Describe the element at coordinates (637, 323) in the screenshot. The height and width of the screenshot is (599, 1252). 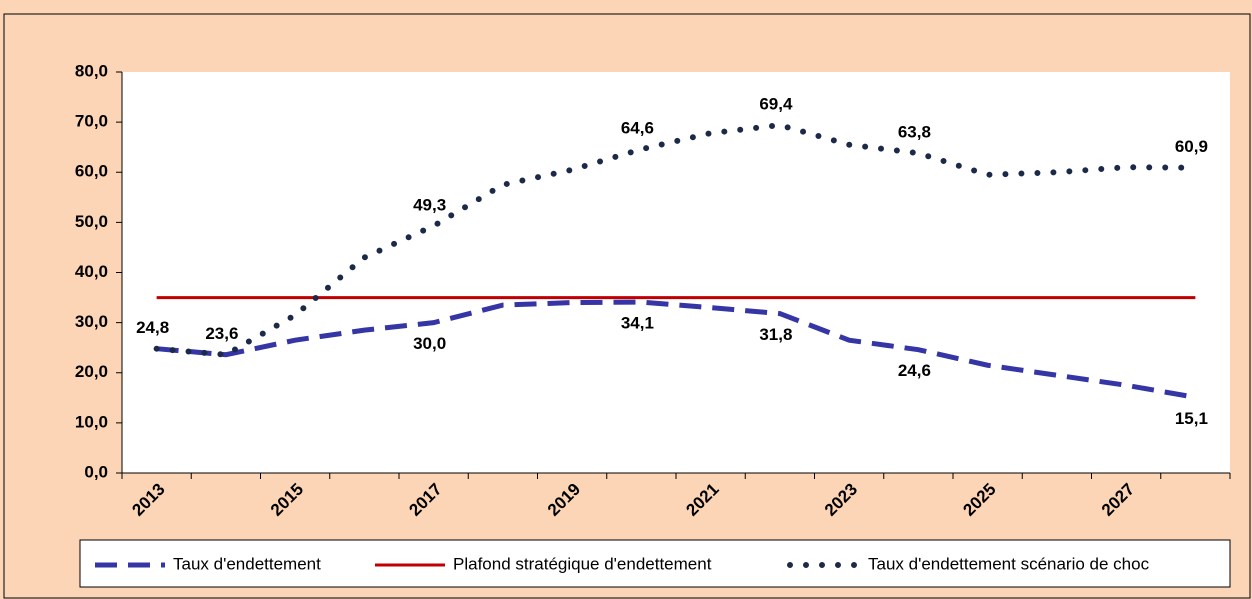
I see `data-label: 34,1` at that location.